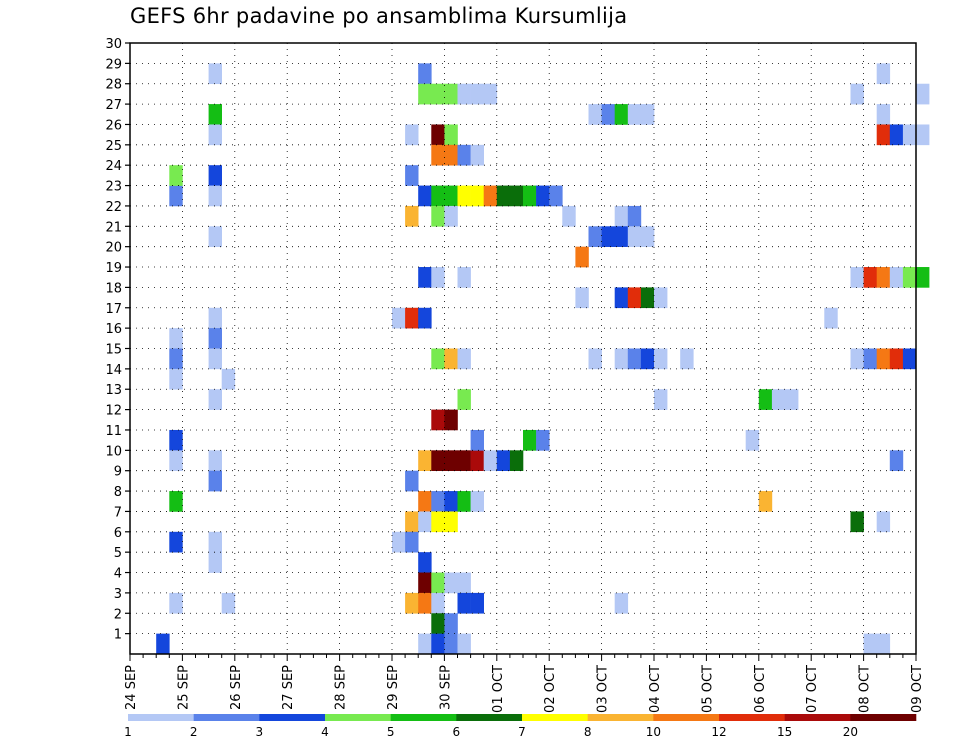 This screenshot has width=960, height=742. I want to click on y-tick-label: 23, so click(113, 187).